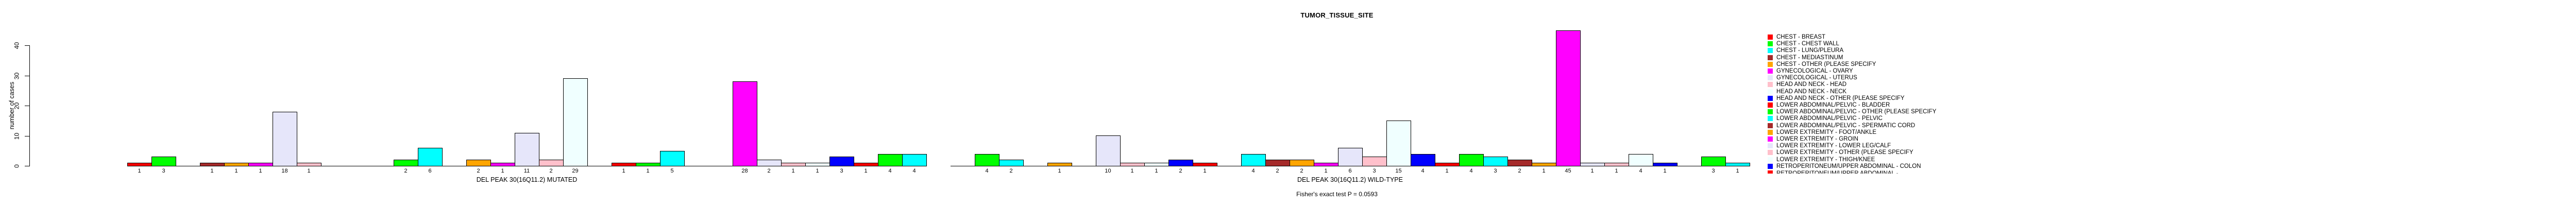  What do you see at coordinates (430, 171) in the screenshot?
I see `bar-value-label: 6` at bounding box center [430, 171].